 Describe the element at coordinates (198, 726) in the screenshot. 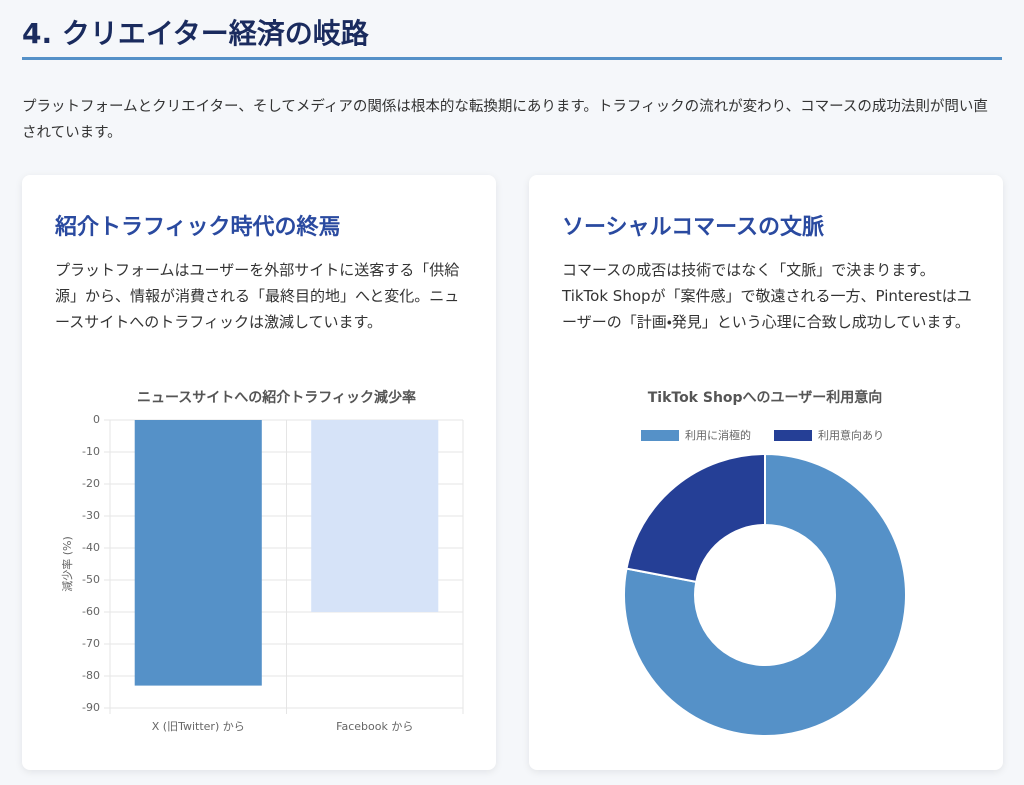

I see `x-tick-label: X (旧Twitter) から` at that location.